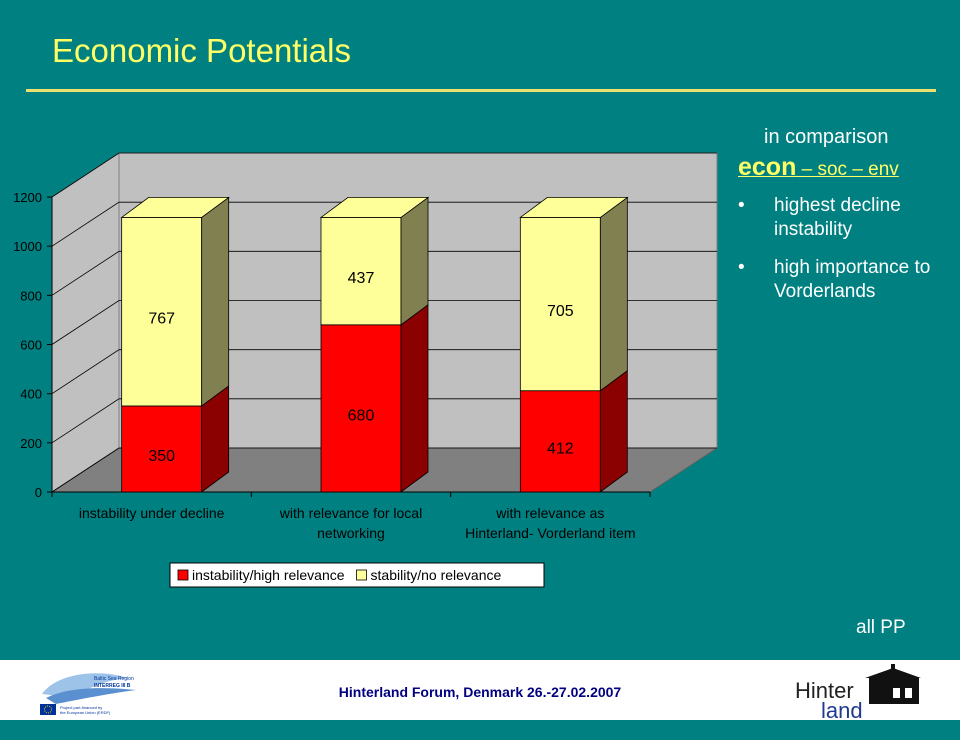 The height and width of the screenshot is (740, 960). I want to click on bullet-item: • highest decline instability, so click(845, 218).